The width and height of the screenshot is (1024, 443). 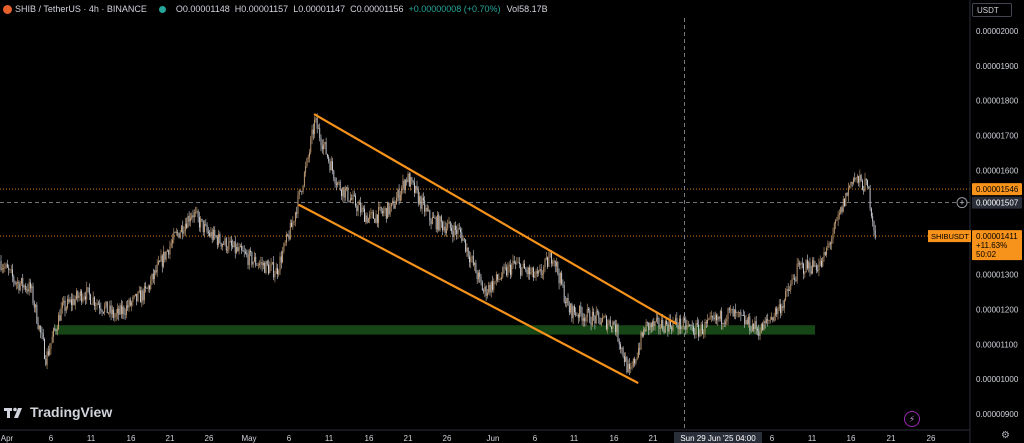 What do you see at coordinates (58, 412) in the screenshot?
I see `tradingview-logo: TradingView` at bounding box center [58, 412].